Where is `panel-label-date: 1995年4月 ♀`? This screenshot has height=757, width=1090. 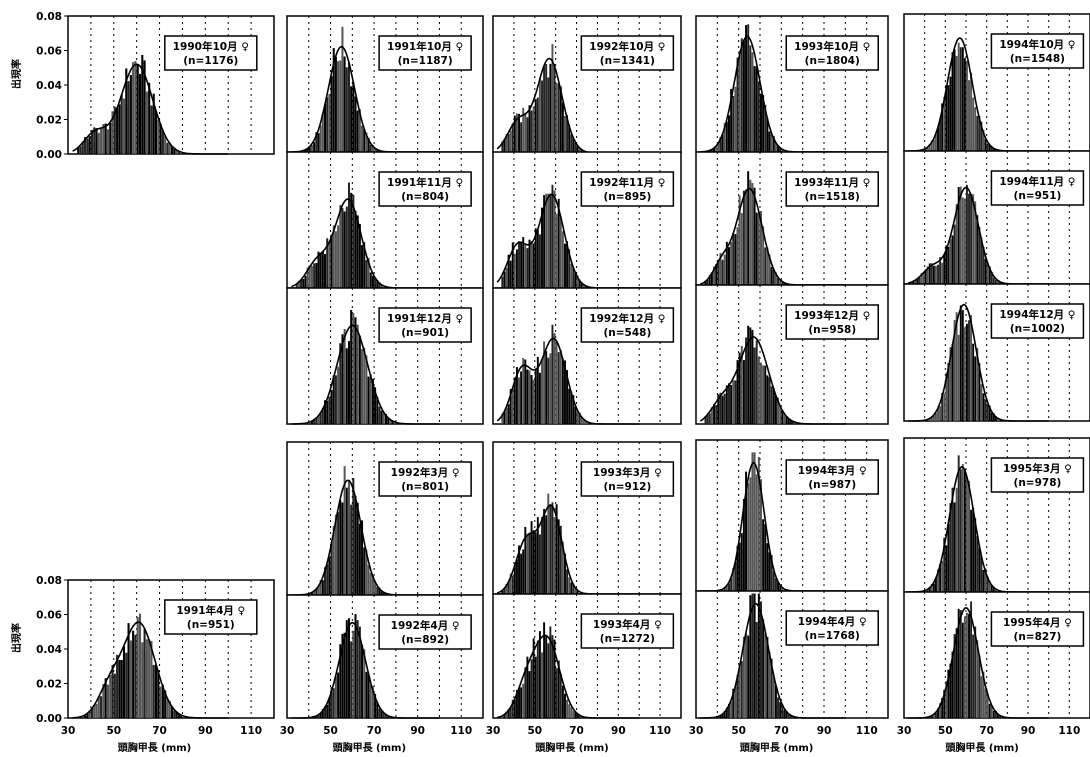
panel-label-date: 1995年4月 ♀ is located at coordinates (1037, 622).